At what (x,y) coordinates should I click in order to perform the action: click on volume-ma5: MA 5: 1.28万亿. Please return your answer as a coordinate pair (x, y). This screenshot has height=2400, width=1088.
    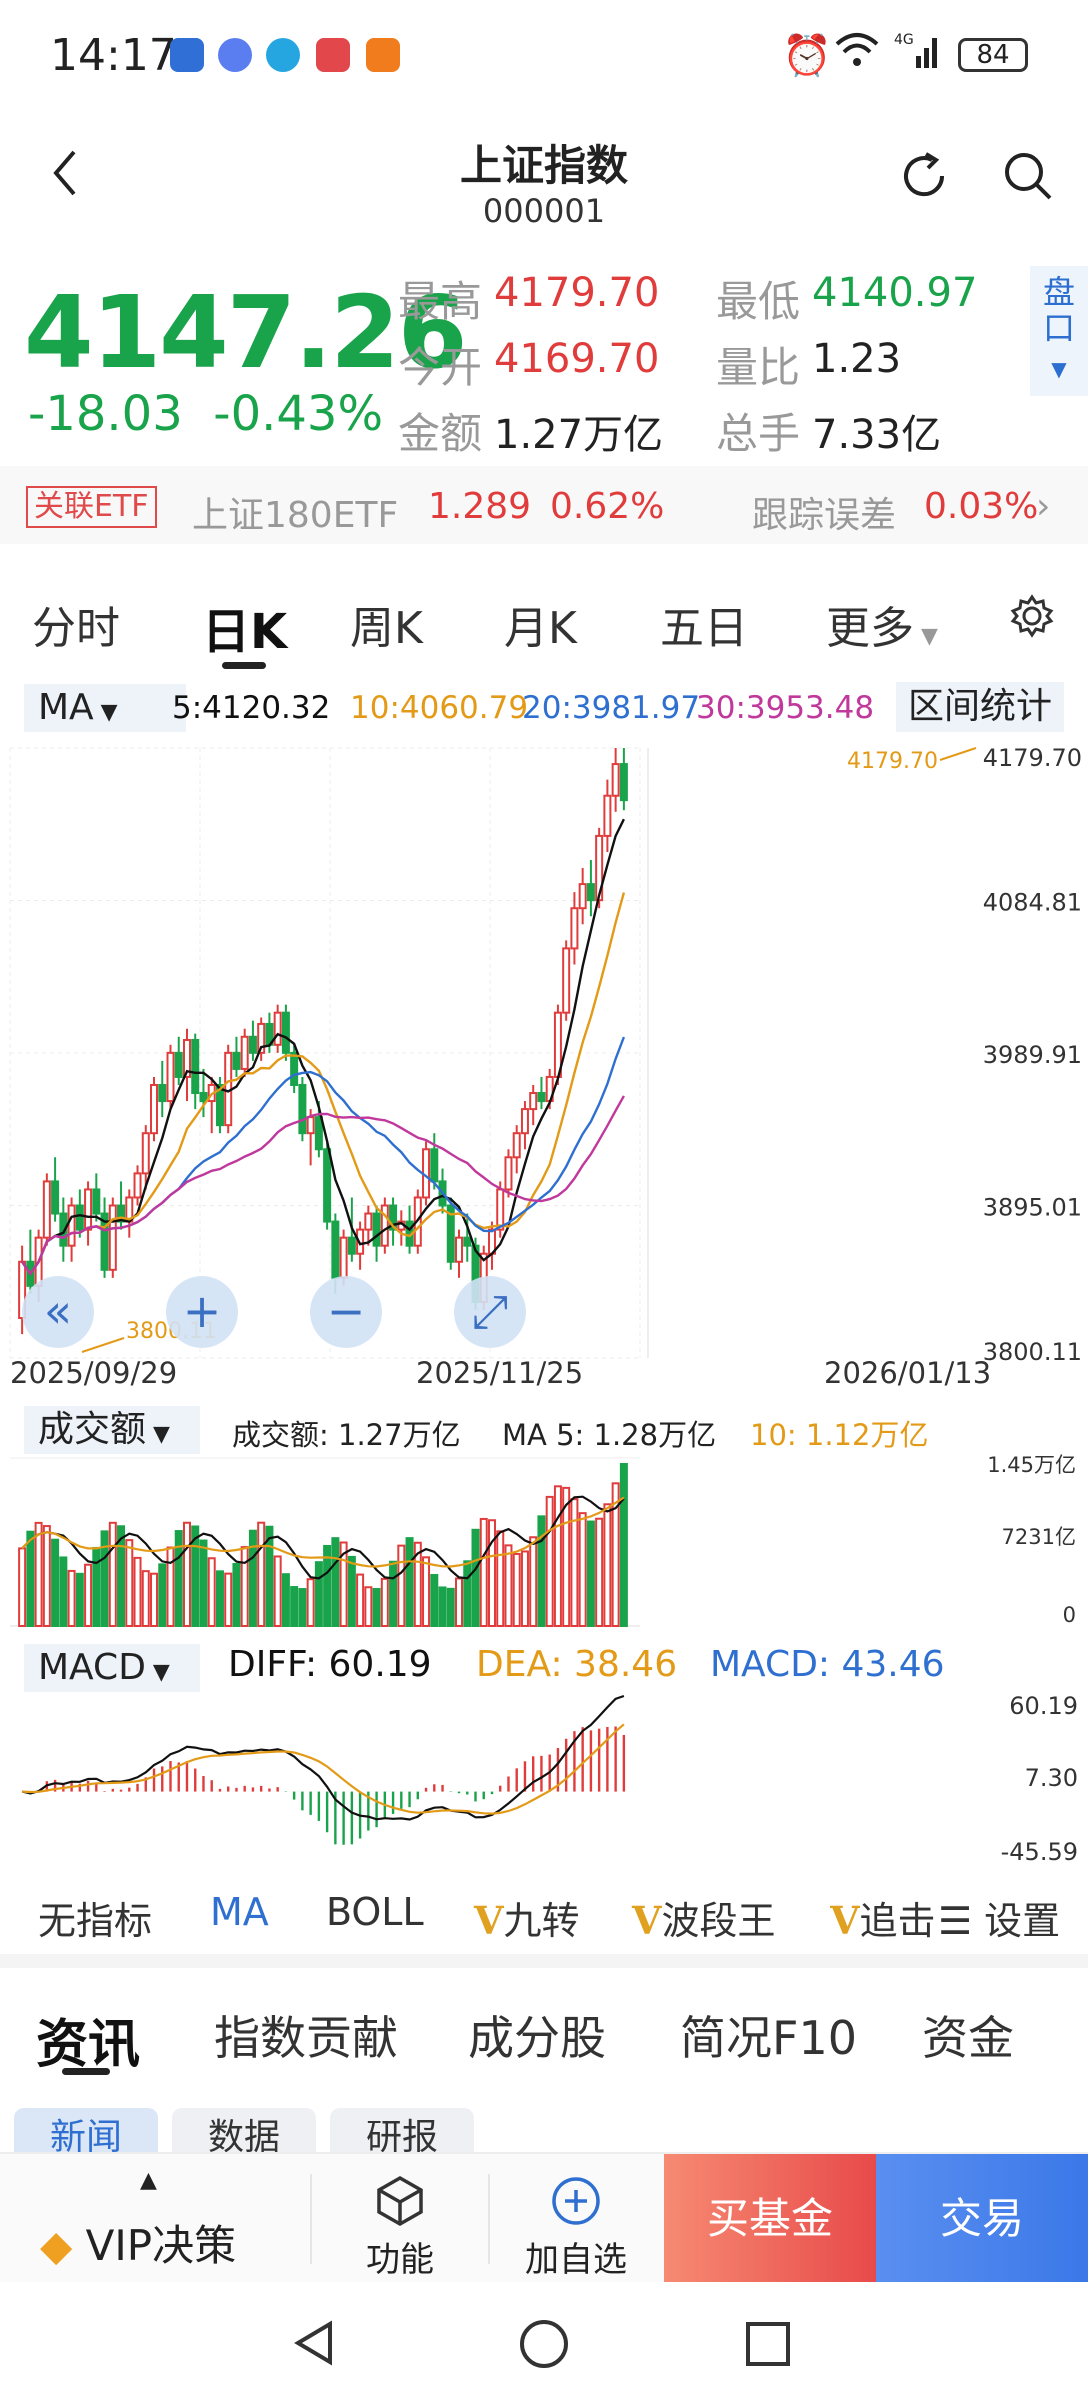
    Looking at the image, I should click on (609, 1435).